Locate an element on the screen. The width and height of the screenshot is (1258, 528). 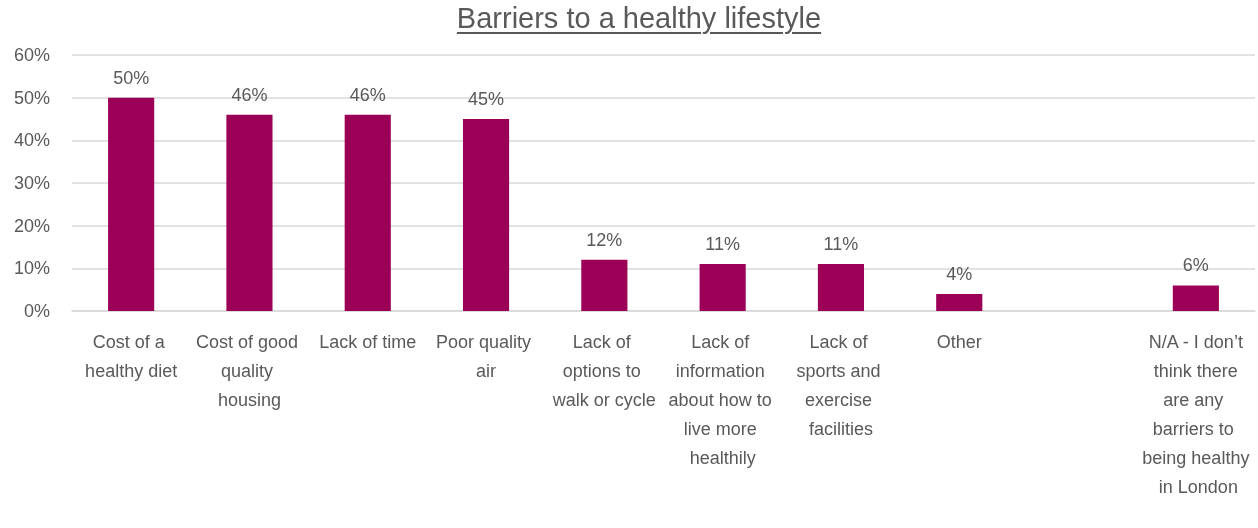
x-tick-label: Cost of a healthy diet is located at coordinates (131, 356).